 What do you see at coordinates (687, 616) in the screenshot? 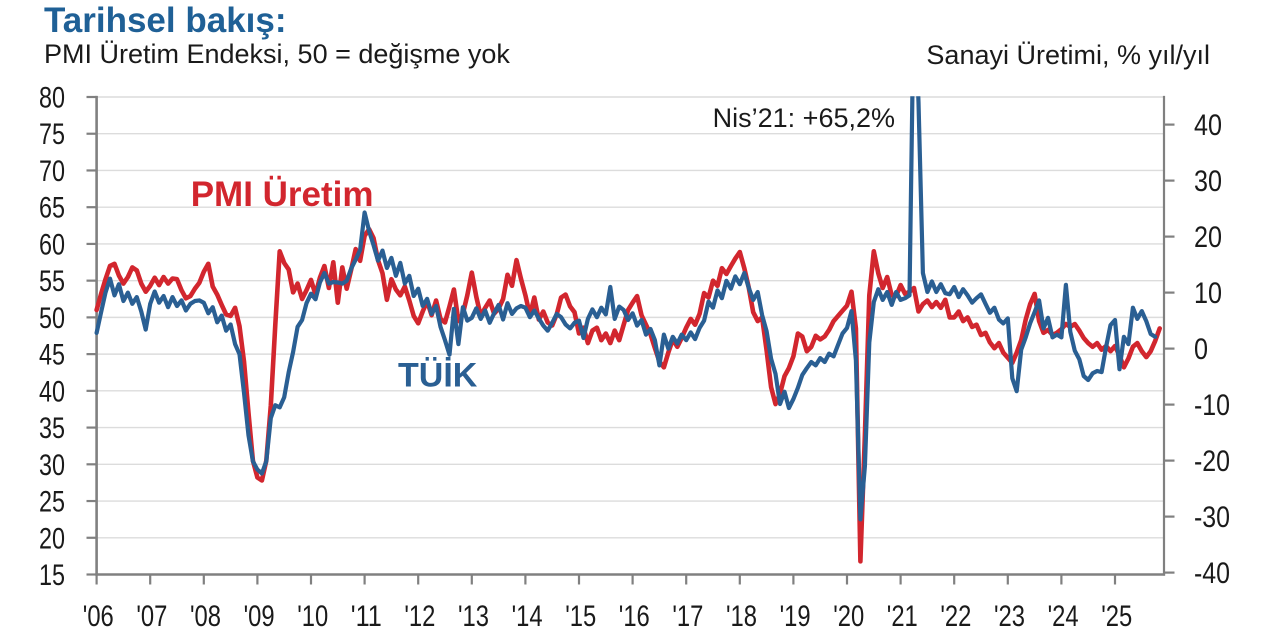
I see `svg-text: '17` at bounding box center [687, 616].